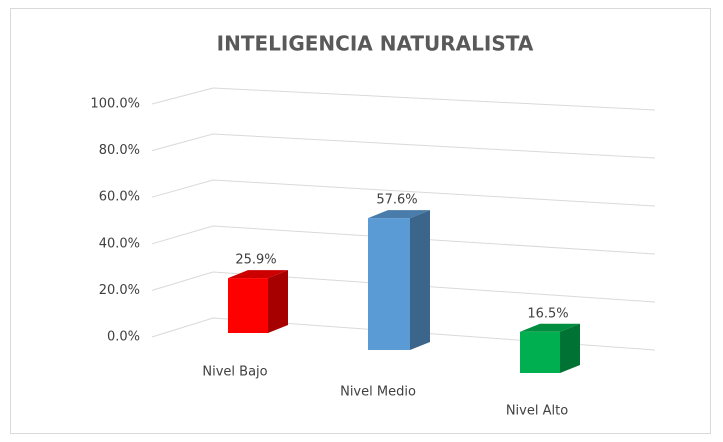  Describe the element at coordinates (119, 243) in the screenshot. I see `y-tick-label: 40.0%` at that location.